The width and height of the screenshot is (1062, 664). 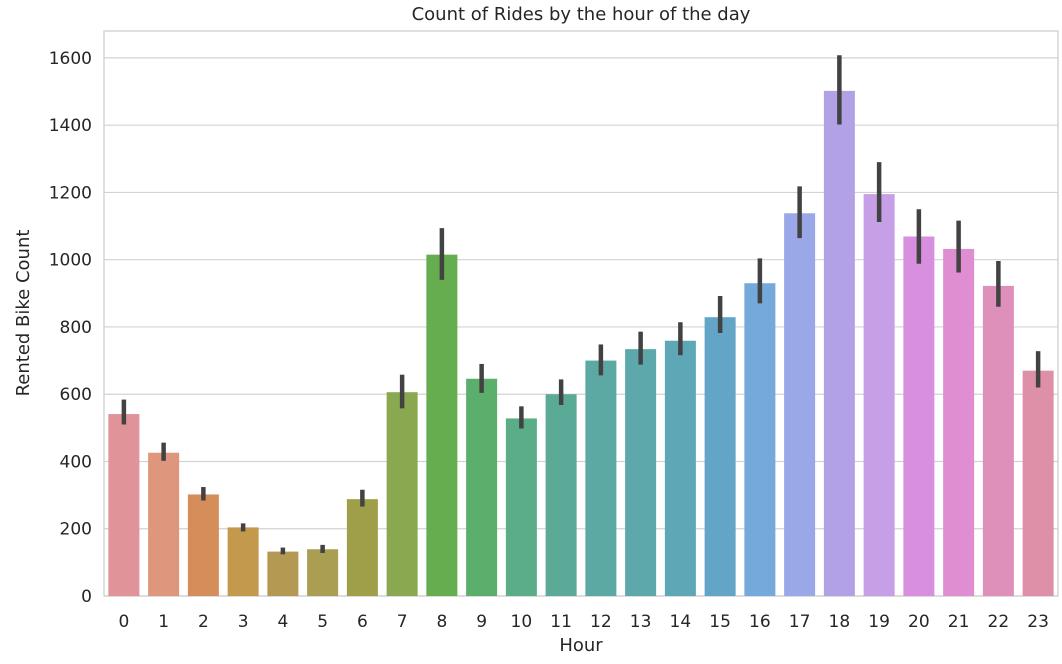 I want to click on x-tick-label: 18, so click(x=840, y=622).